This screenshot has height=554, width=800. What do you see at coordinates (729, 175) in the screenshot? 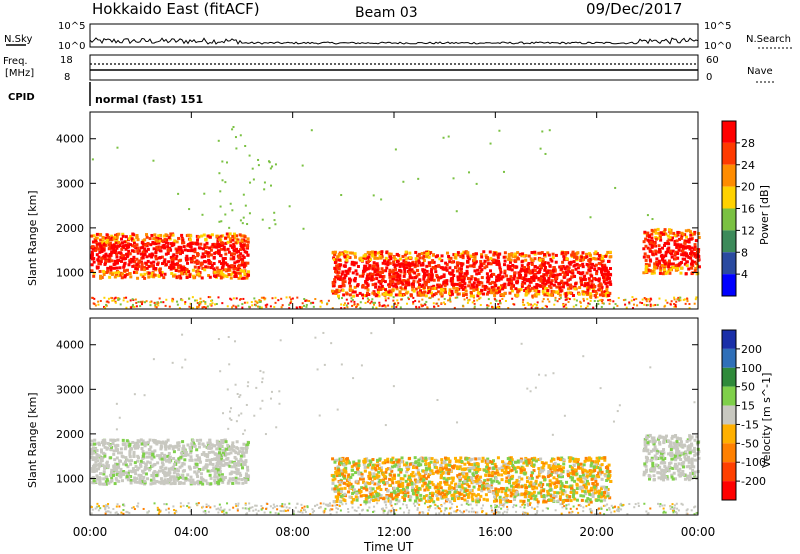
I see `colorbar-segment` at bounding box center [729, 175].